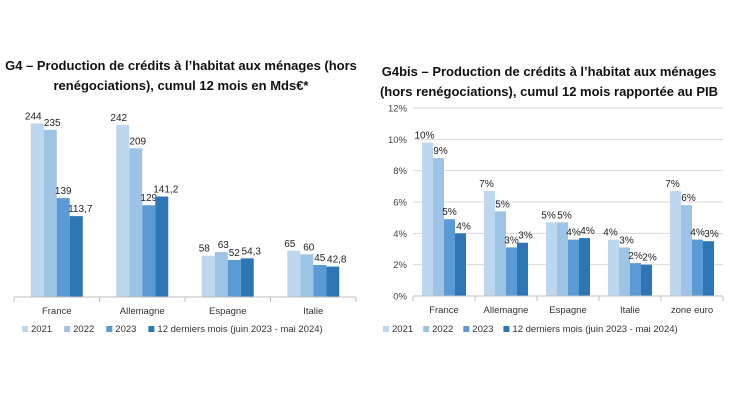  Describe the element at coordinates (33, 116) in the screenshot. I see `g4-data-label: 244` at that location.